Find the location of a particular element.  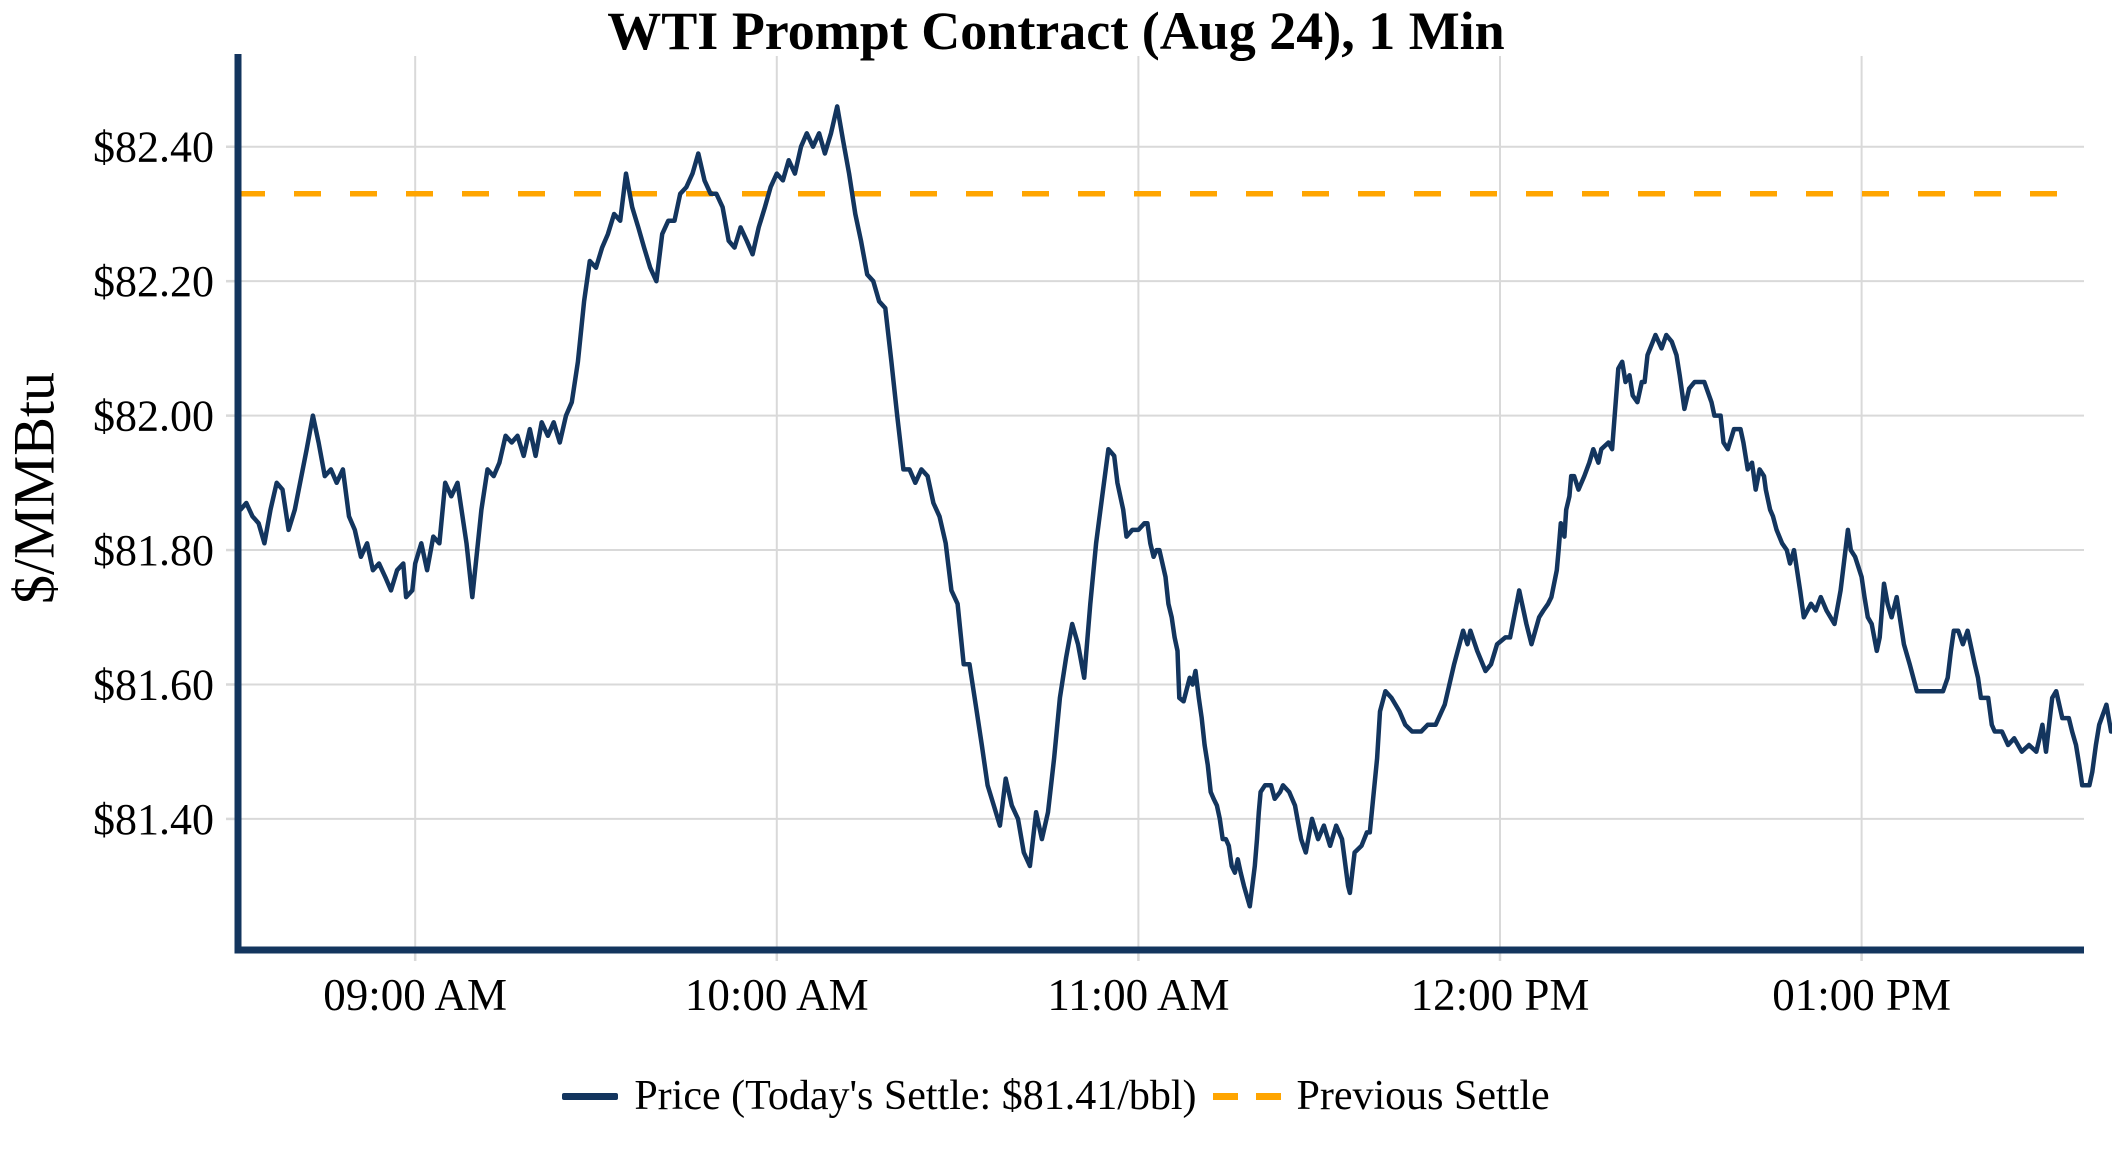

x-tick-label: 01:00 PM is located at coordinates (1861, 995).